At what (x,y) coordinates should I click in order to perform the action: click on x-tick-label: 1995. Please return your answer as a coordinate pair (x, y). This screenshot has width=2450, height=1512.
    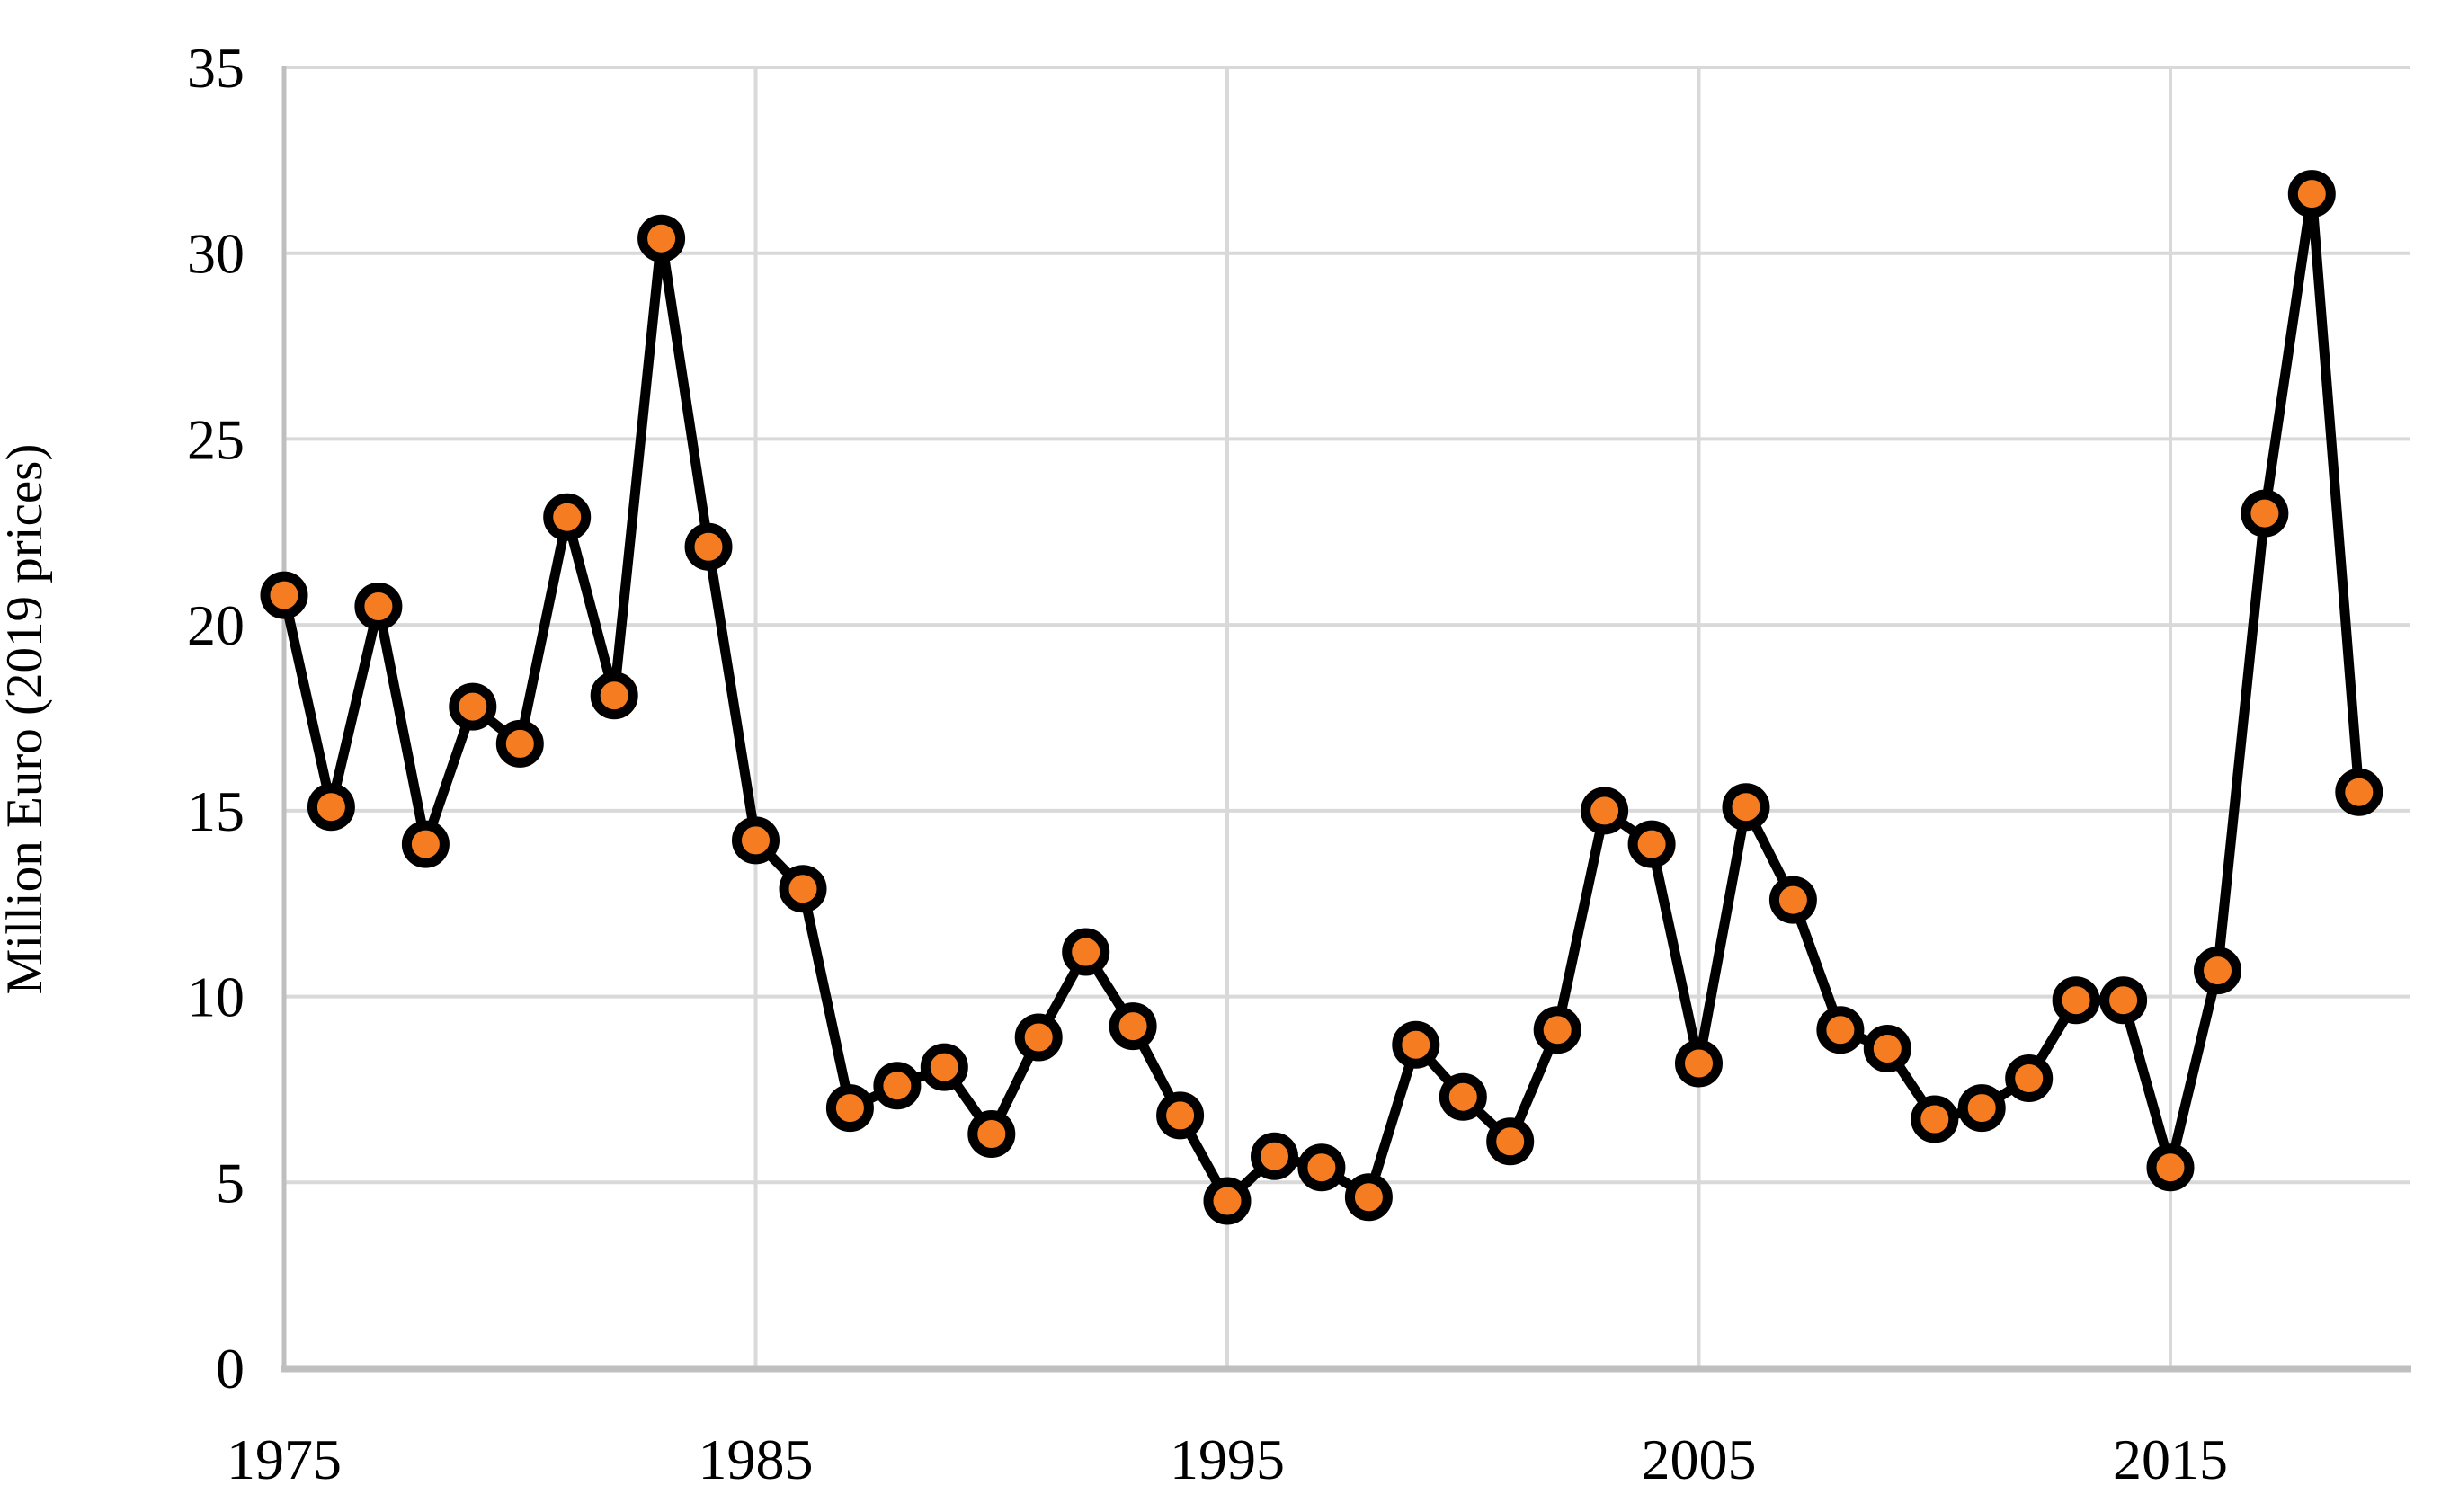
    Looking at the image, I should click on (1228, 1459).